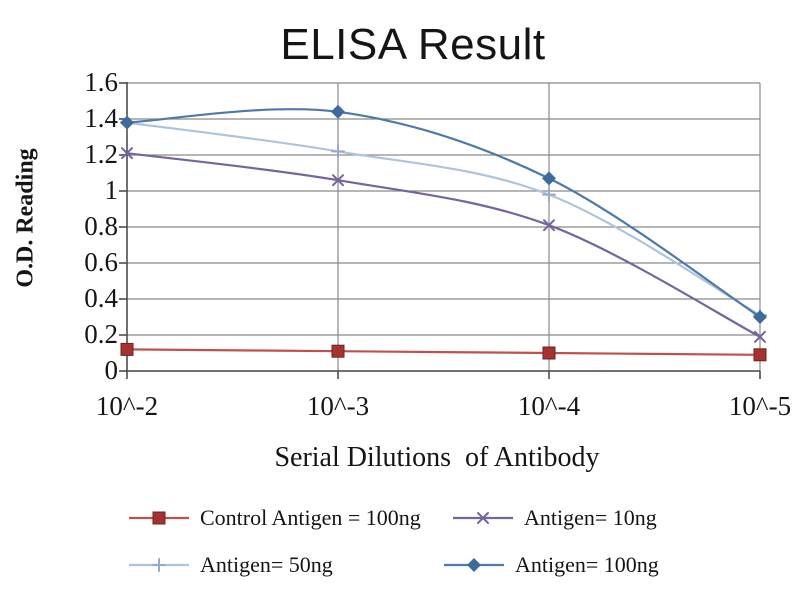 The image size is (800, 600). What do you see at coordinates (101, 261) in the screenshot?
I see `y-tick-label: 0.6` at bounding box center [101, 261].